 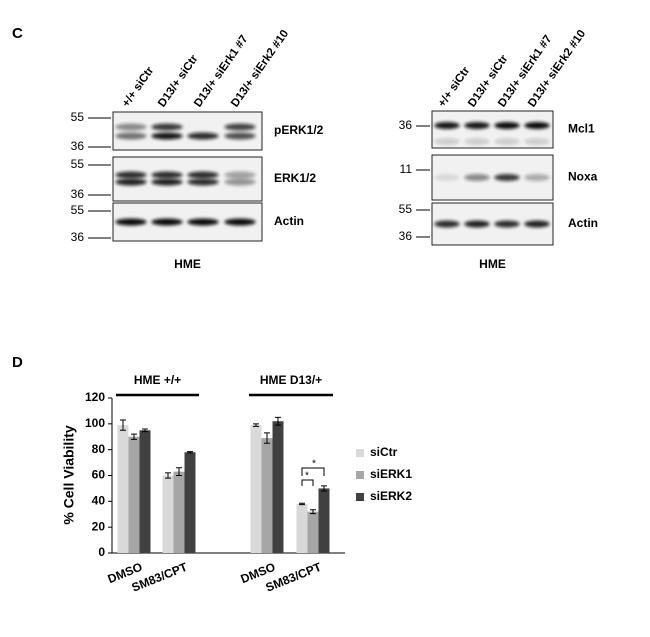 I want to click on y-axis-label: % Cell Viability, so click(x=69, y=475).